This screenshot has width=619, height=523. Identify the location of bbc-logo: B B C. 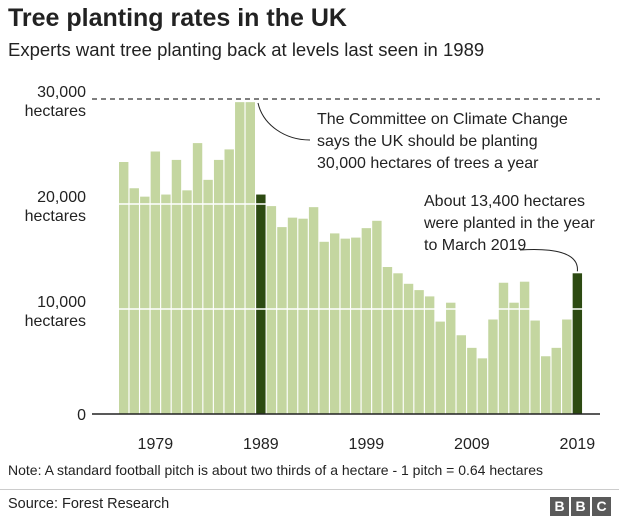
(580, 506).